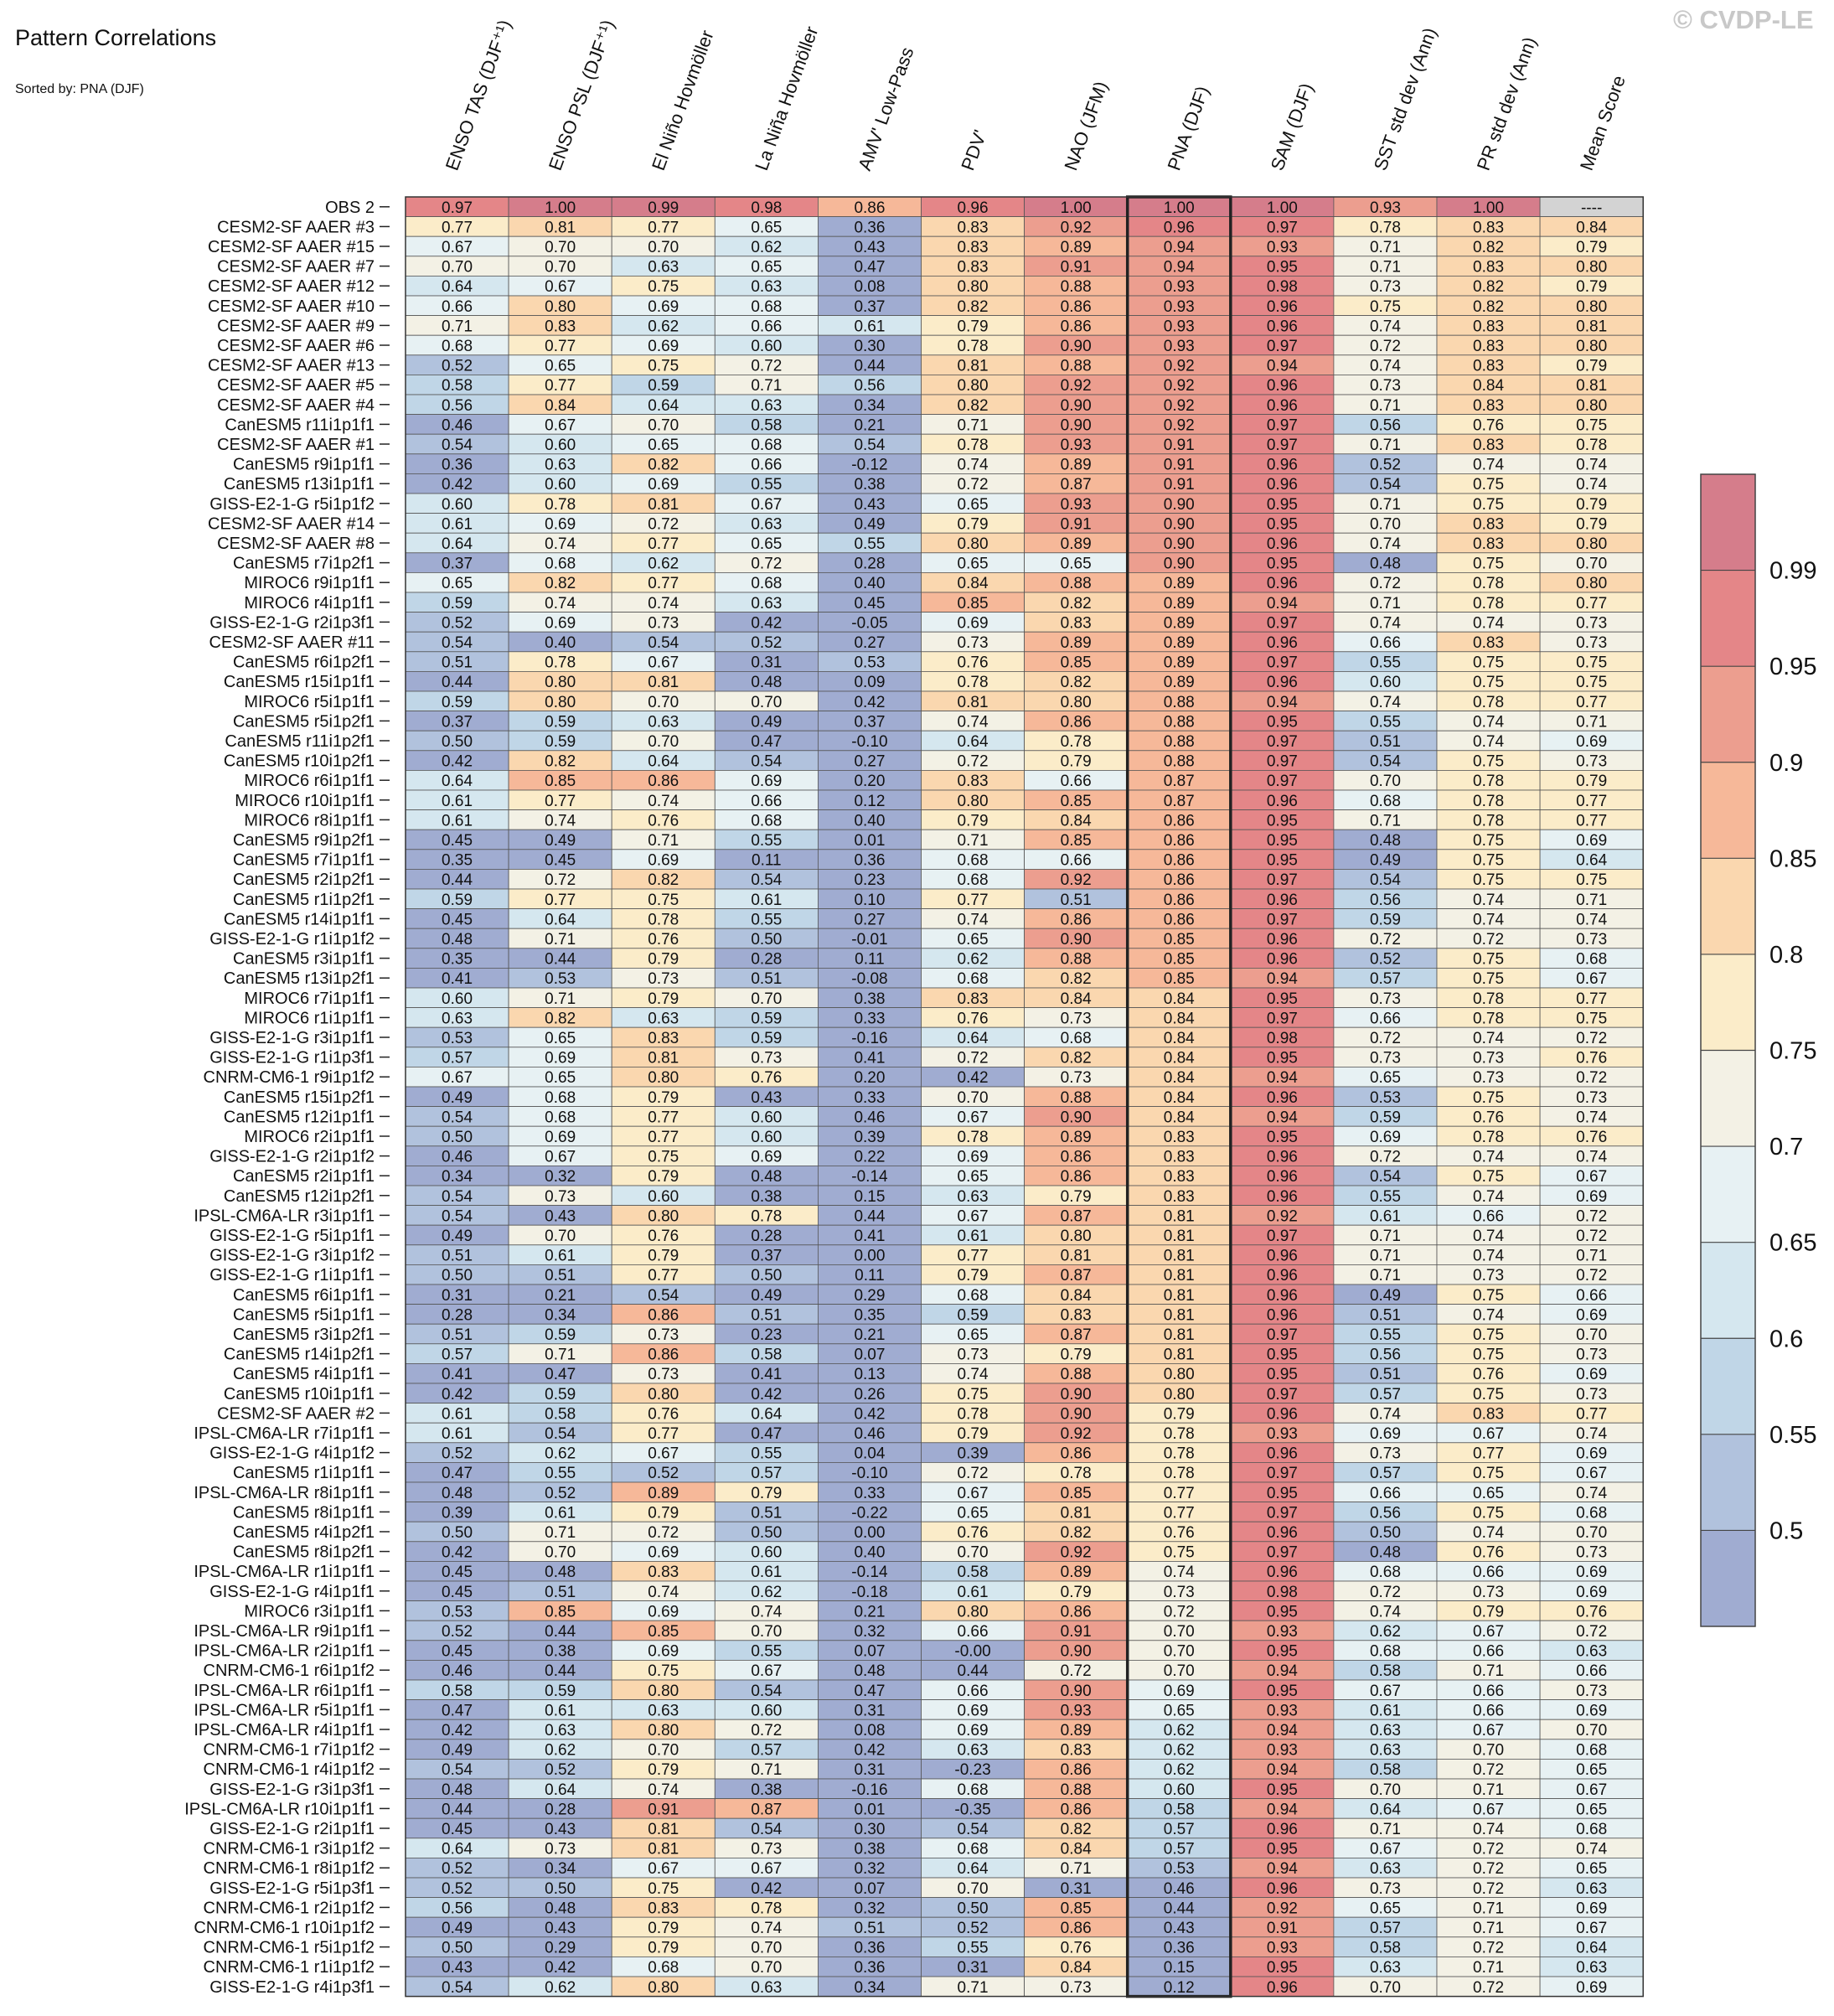 This screenshot has height=2016, width=1834. I want to click on colorbar-swatch, so click(1728, 1290).